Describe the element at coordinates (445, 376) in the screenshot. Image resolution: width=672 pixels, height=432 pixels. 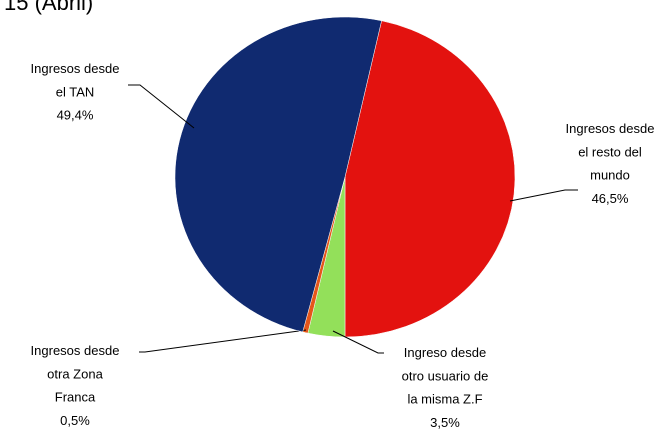
I see `slice-label: Ingreso desde otro usuario de la misma Z.F` at that location.